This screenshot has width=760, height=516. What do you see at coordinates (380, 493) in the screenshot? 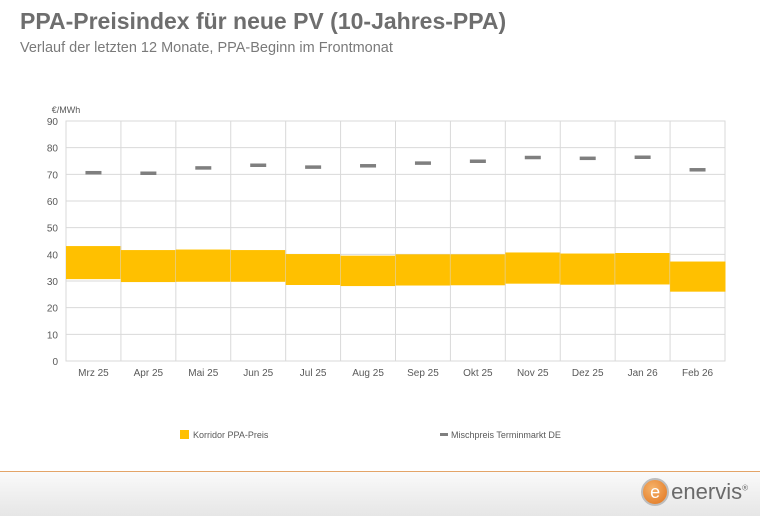
I see `footer: e enervis®` at bounding box center [380, 493].